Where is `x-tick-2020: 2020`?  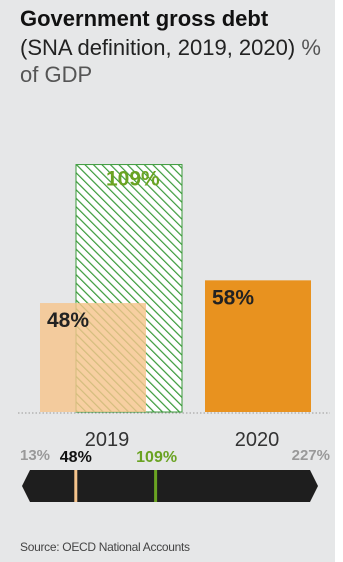 x-tick-2020: 2020 is located at coordinates (257, 440).